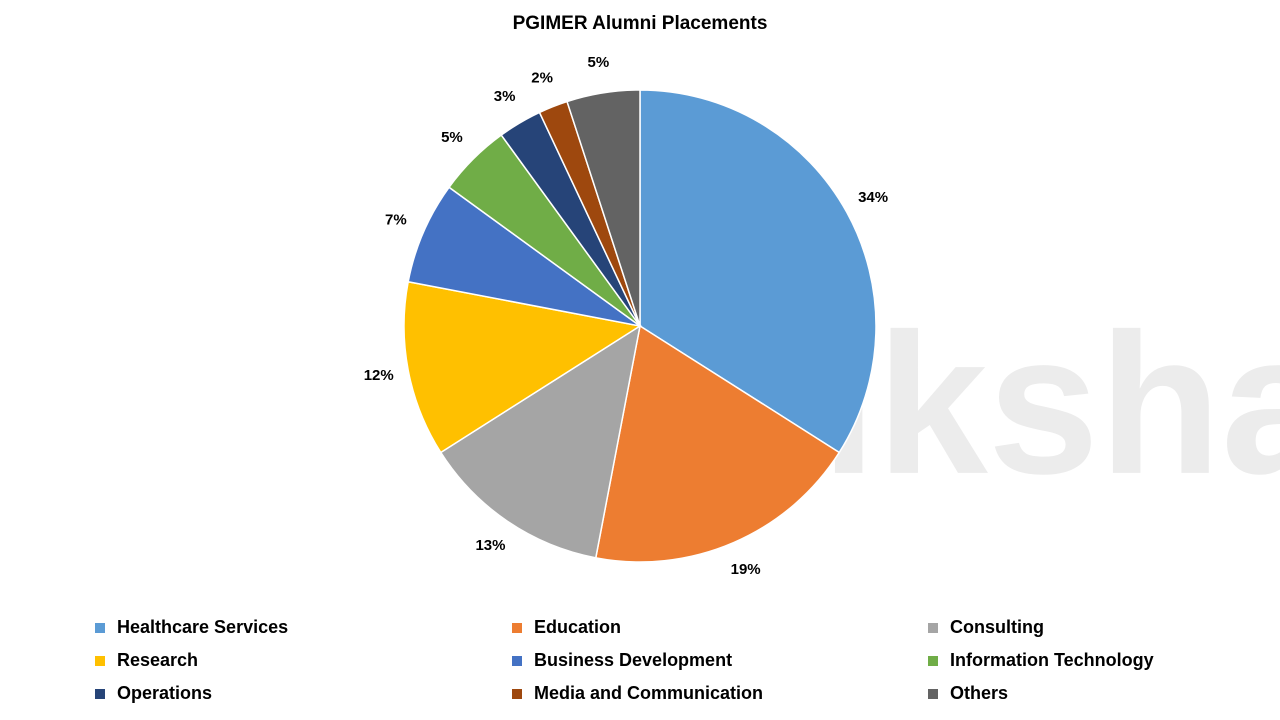 The image size is (1280, 720). What do you see at coordinates (577, 627) in the screenshot?
I see `legend-label: Education` at bounding box center [577, 627].